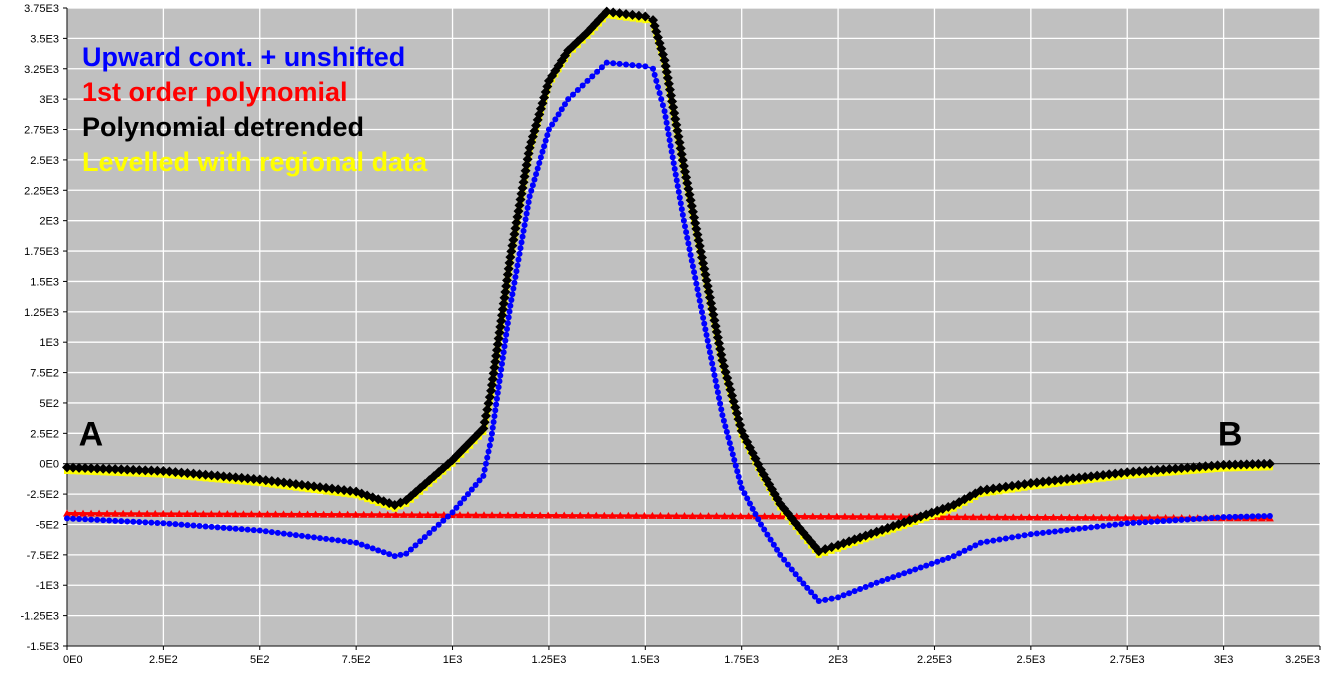 The height and width of the screenshot is (677, 1333). I want to click on y-tick-label: 2.25E3, so click(41, 191).